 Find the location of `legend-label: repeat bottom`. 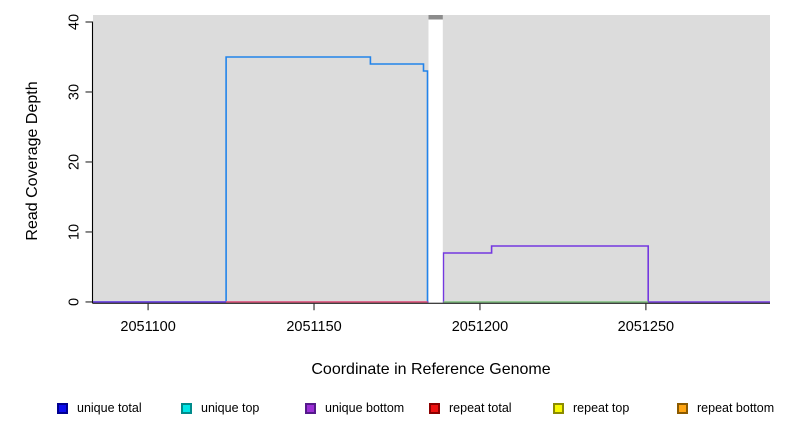

legend-label: repeat bottom is located at coordinates (736, 408).